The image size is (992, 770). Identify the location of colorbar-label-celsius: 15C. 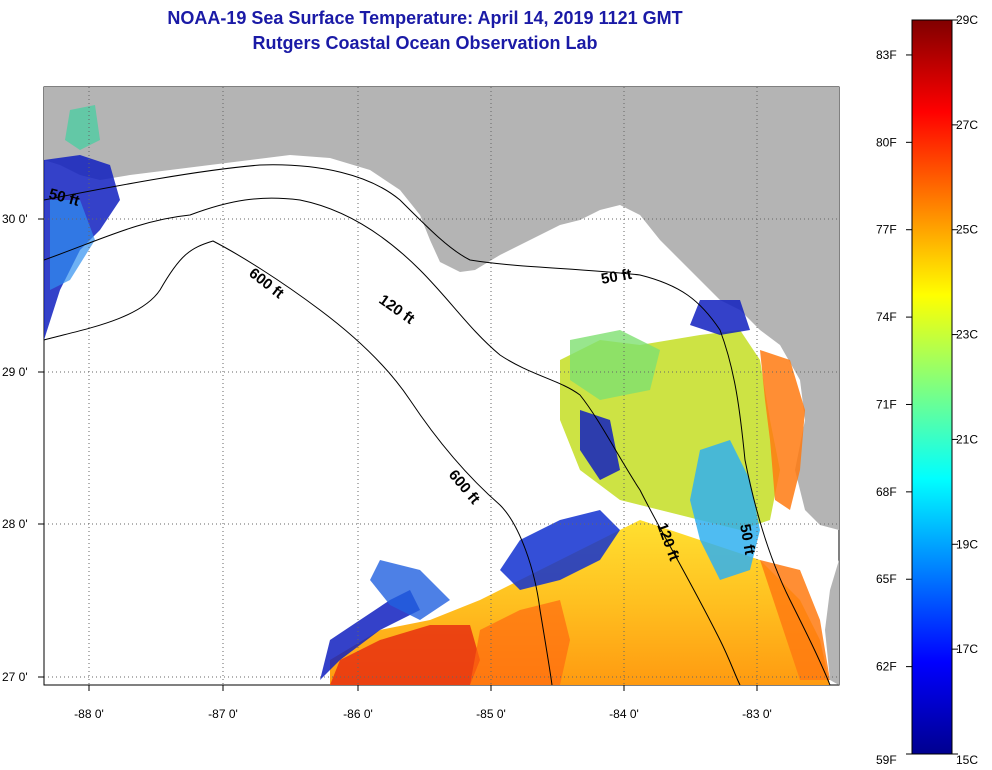
(967, 760).